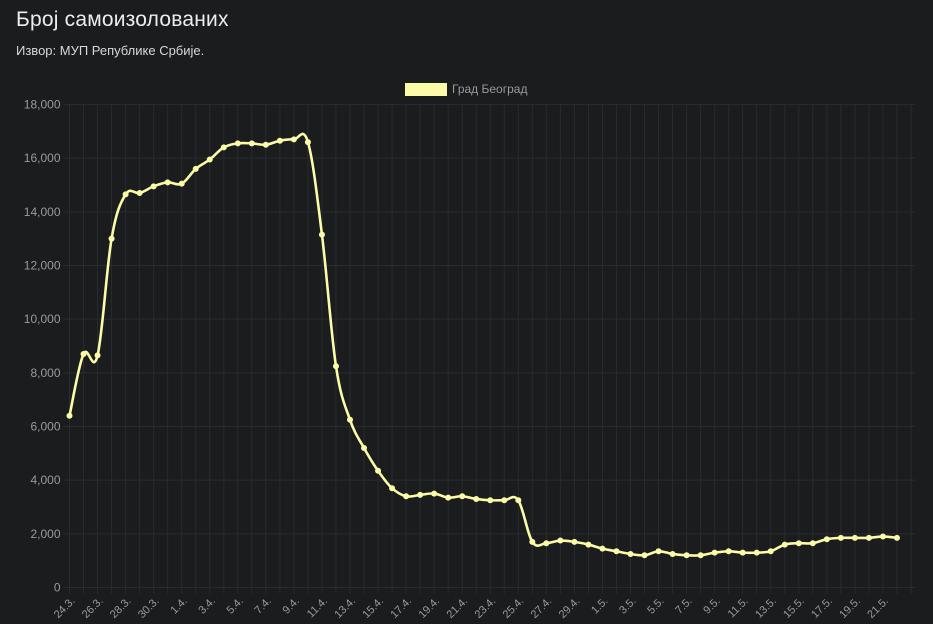 This screenshot has height=624, width=933. What do you see at coordinates (373, 608) in the screenshot?
I see `x-tick-label: 15.4.` at bounding box center [373, 608].